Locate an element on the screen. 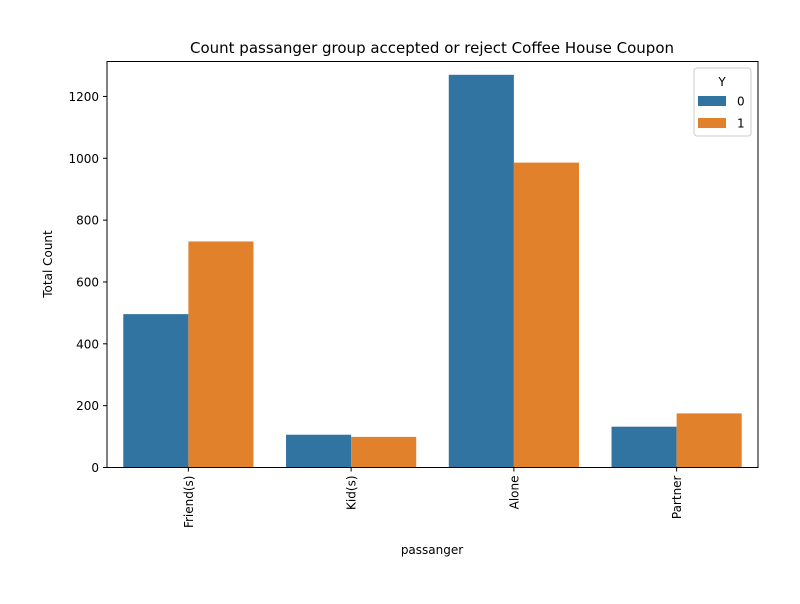  legend-label-1: 1 is located at coordinates (741, 124).